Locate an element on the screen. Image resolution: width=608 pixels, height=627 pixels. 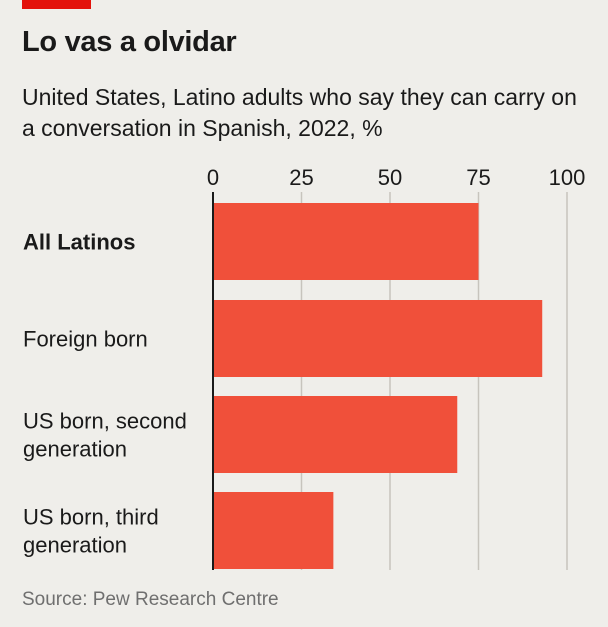
category-label-1: Foreign born is located at coordinates (85, 339).